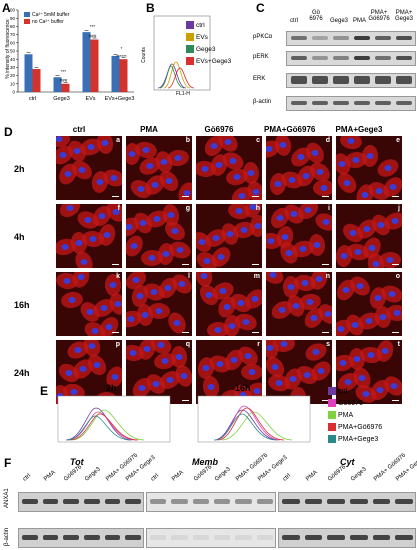  Describe the element at coordinates (258, 140) in the screenshot. I see `subpanel-letter: c` at that location.